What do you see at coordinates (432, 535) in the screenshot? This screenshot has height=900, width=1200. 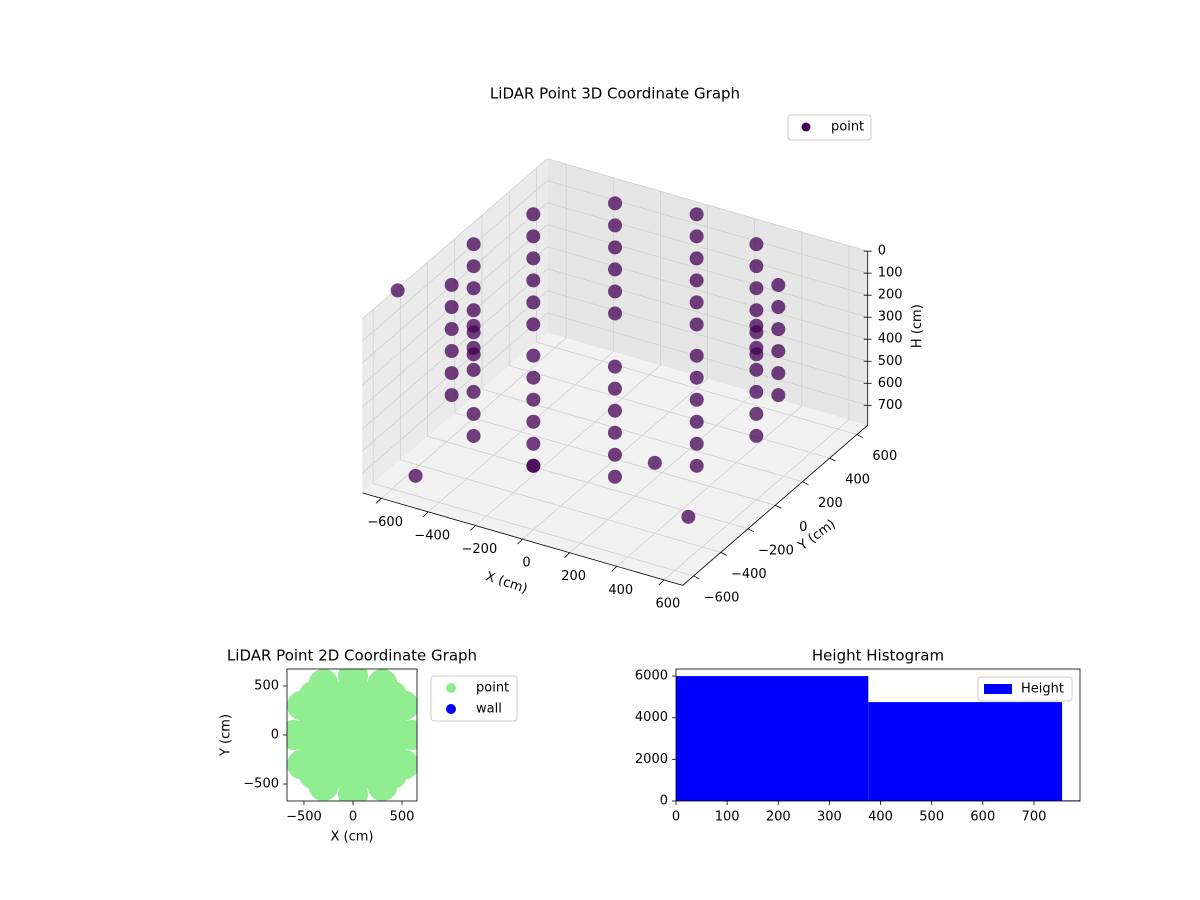 I see `x-tick-label: −400` at bounding box center [432, 535].